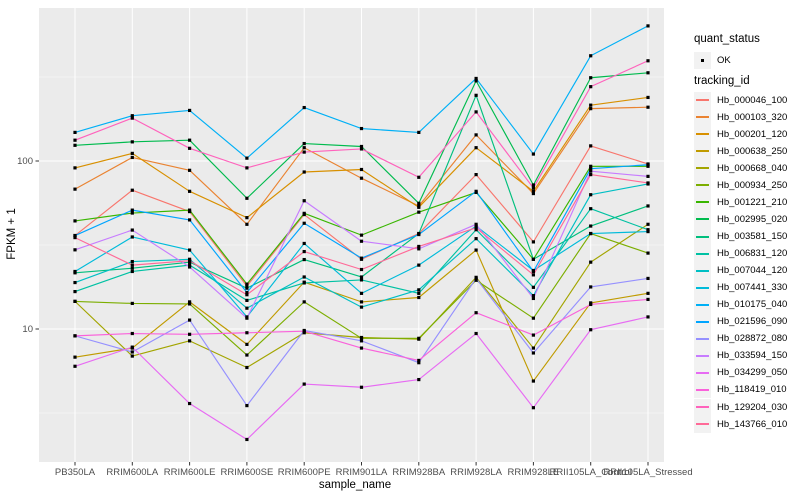 The width and height of the screenshot is (800, 500). Describe the element at coordinates (752, 271) in the screenshot. I see `legend-item-label: Hb_007044_120` at that location.